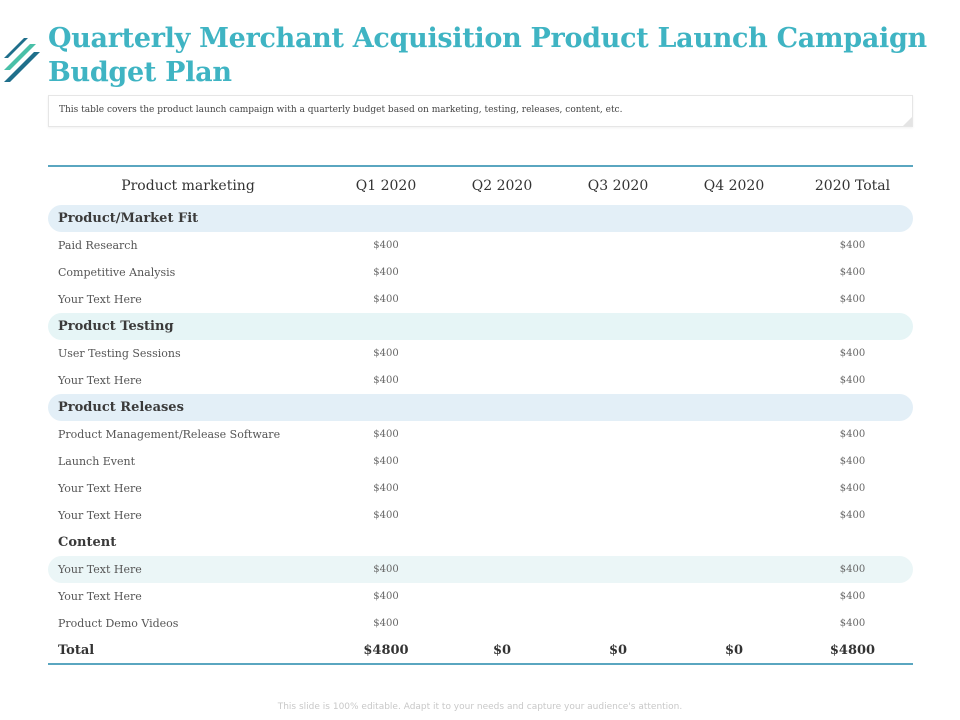  I want to click on row-label: Competitive Analysis, so click(117, 272).